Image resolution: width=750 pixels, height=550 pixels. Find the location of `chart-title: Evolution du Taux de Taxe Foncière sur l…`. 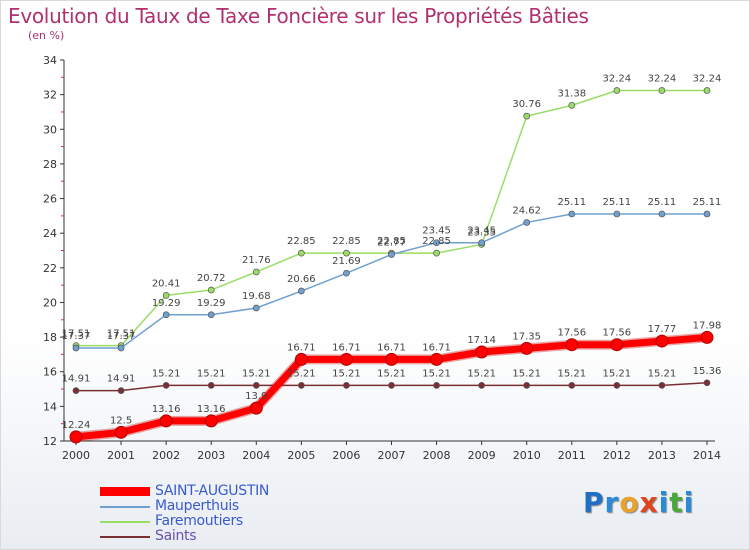

chart-title: Evolution du Taux de Taxe Foncière sur l… is located at coordinates (298, 16).